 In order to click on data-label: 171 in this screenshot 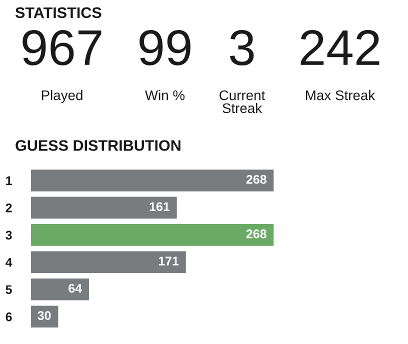, I will do `click(168, 261)`.